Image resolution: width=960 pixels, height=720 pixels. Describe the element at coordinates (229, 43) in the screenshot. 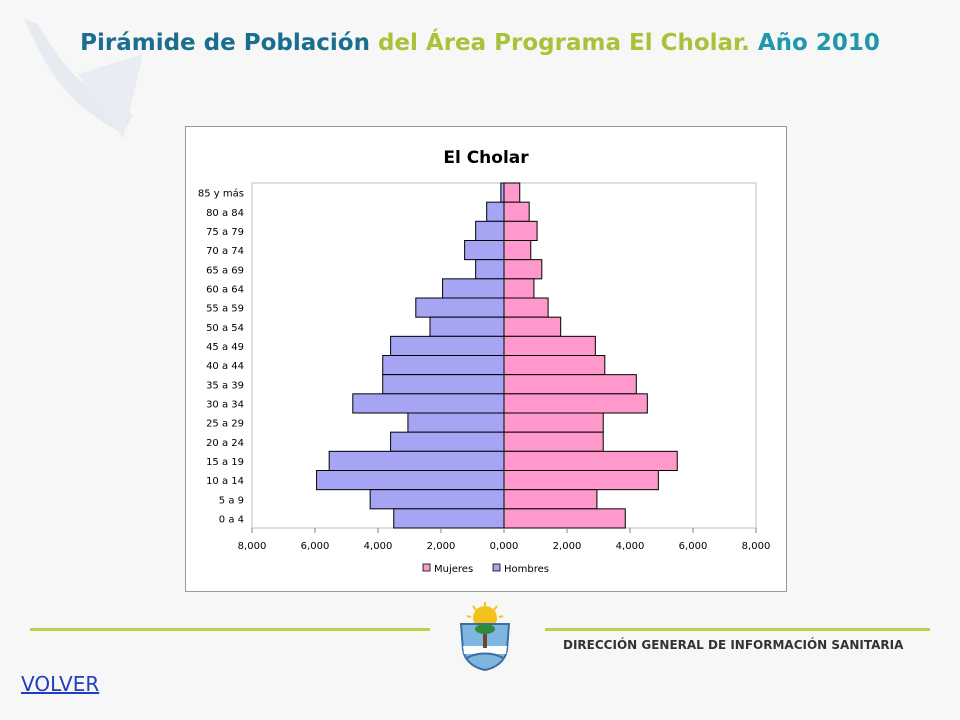

I see `title-part-1: Pirámide de Población` at that location.